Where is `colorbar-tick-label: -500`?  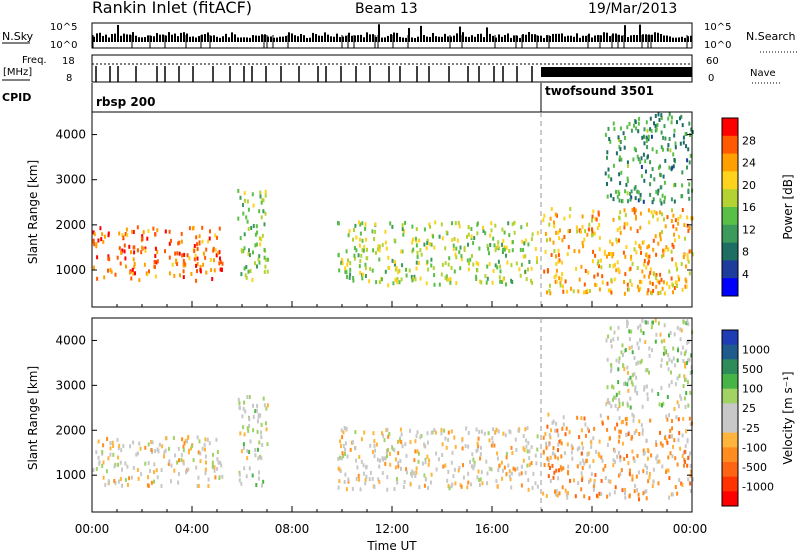 colorbar-tick-label: -500 is located at coordinates (754, 467).